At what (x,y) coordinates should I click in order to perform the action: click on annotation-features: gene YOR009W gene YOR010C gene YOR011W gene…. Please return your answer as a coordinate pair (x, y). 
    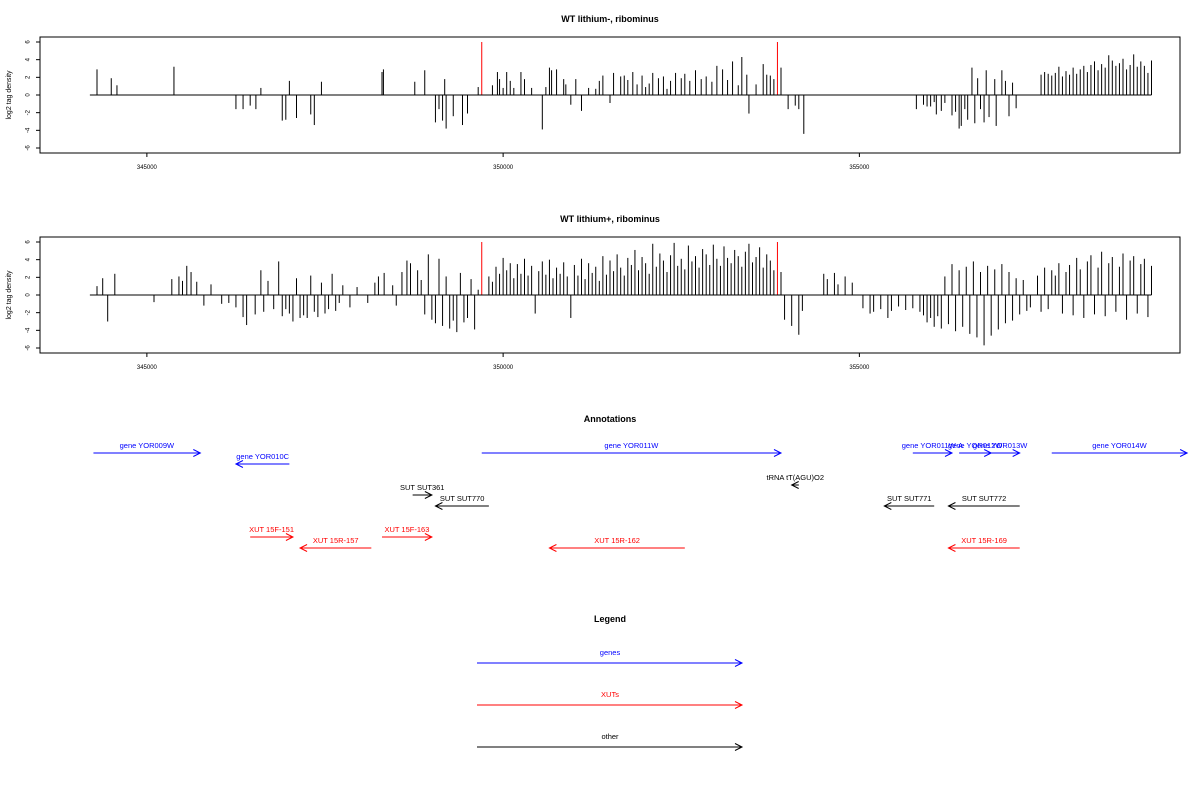
    Looking at the image, I should click on (641, 496).